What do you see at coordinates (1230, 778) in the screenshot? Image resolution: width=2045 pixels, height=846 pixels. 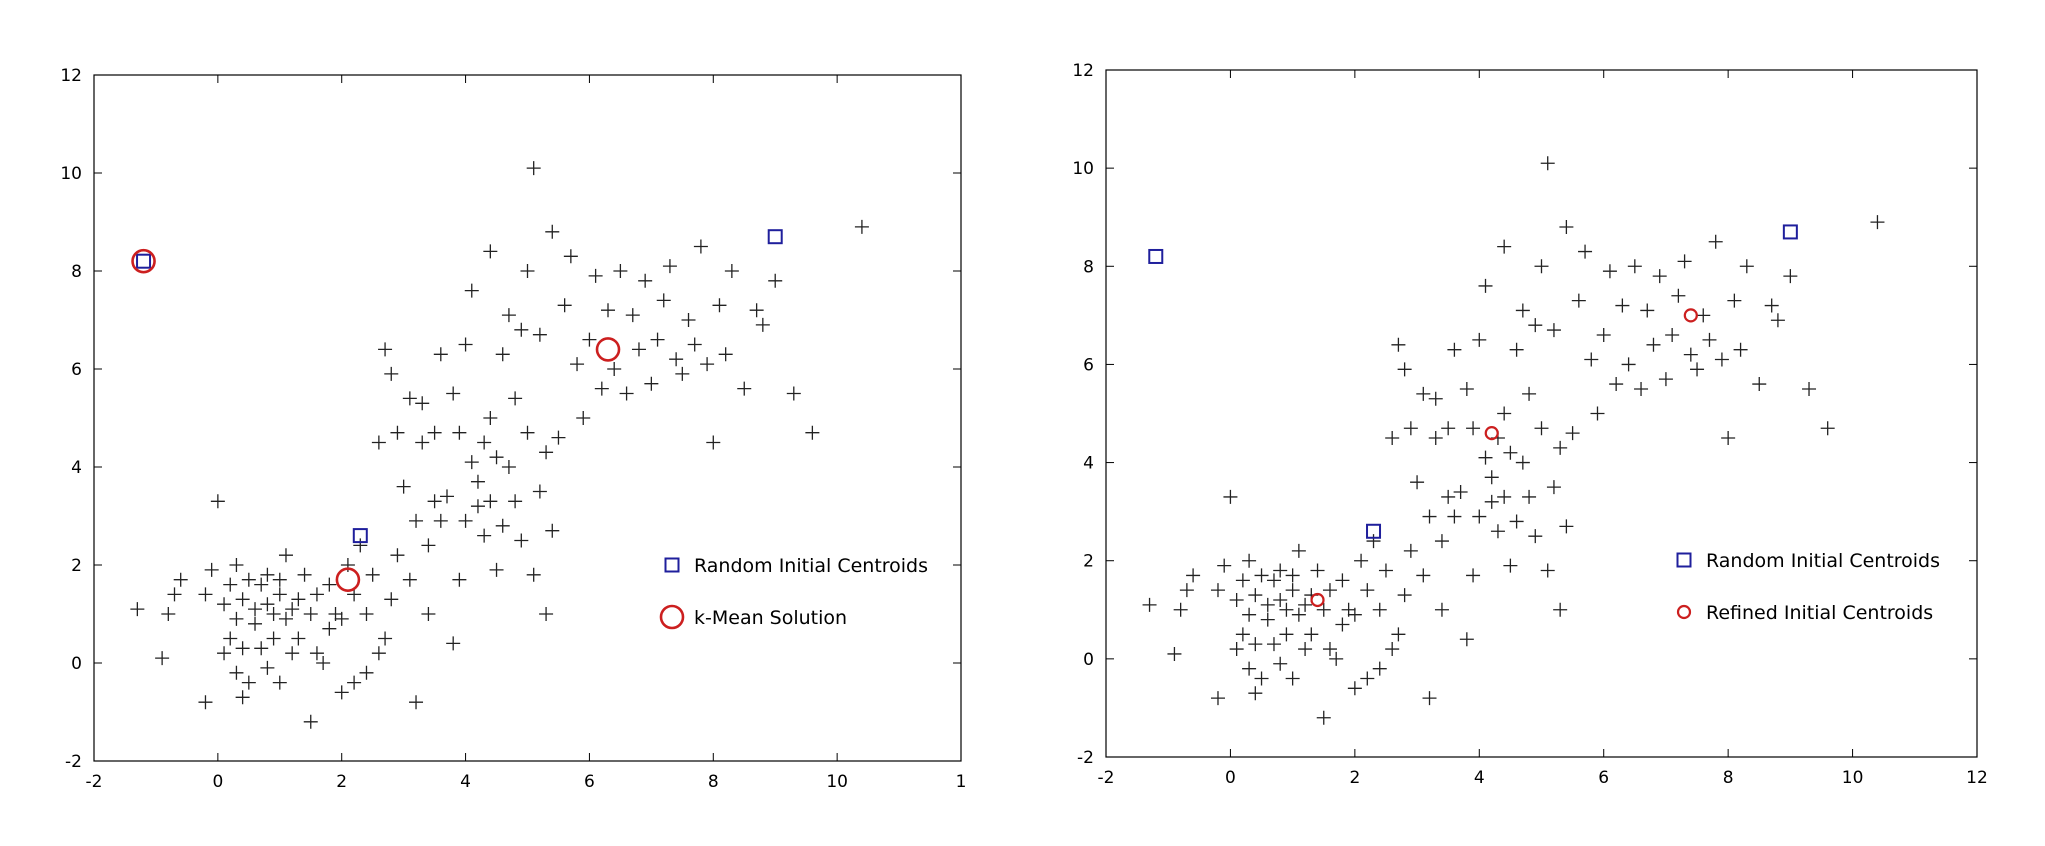 I see `x-tick-label: 0` at bounding box center [1230, 778].